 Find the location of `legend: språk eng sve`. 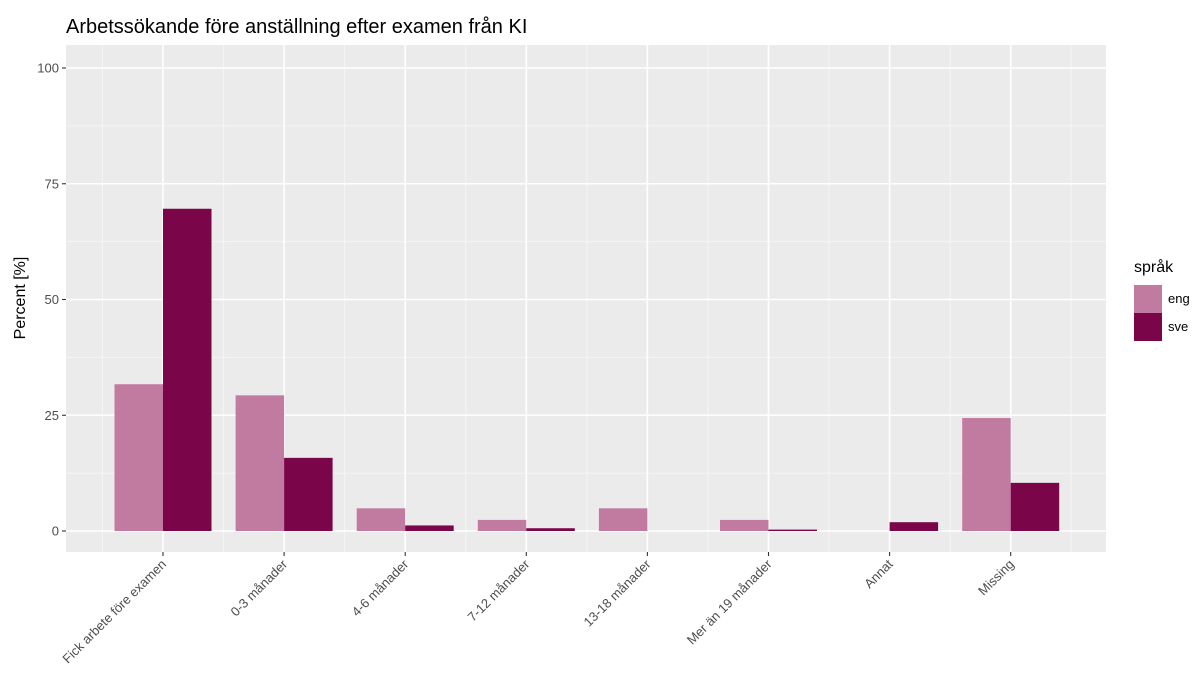

legend: språk eng sve is located at coordinates (1162, 299).